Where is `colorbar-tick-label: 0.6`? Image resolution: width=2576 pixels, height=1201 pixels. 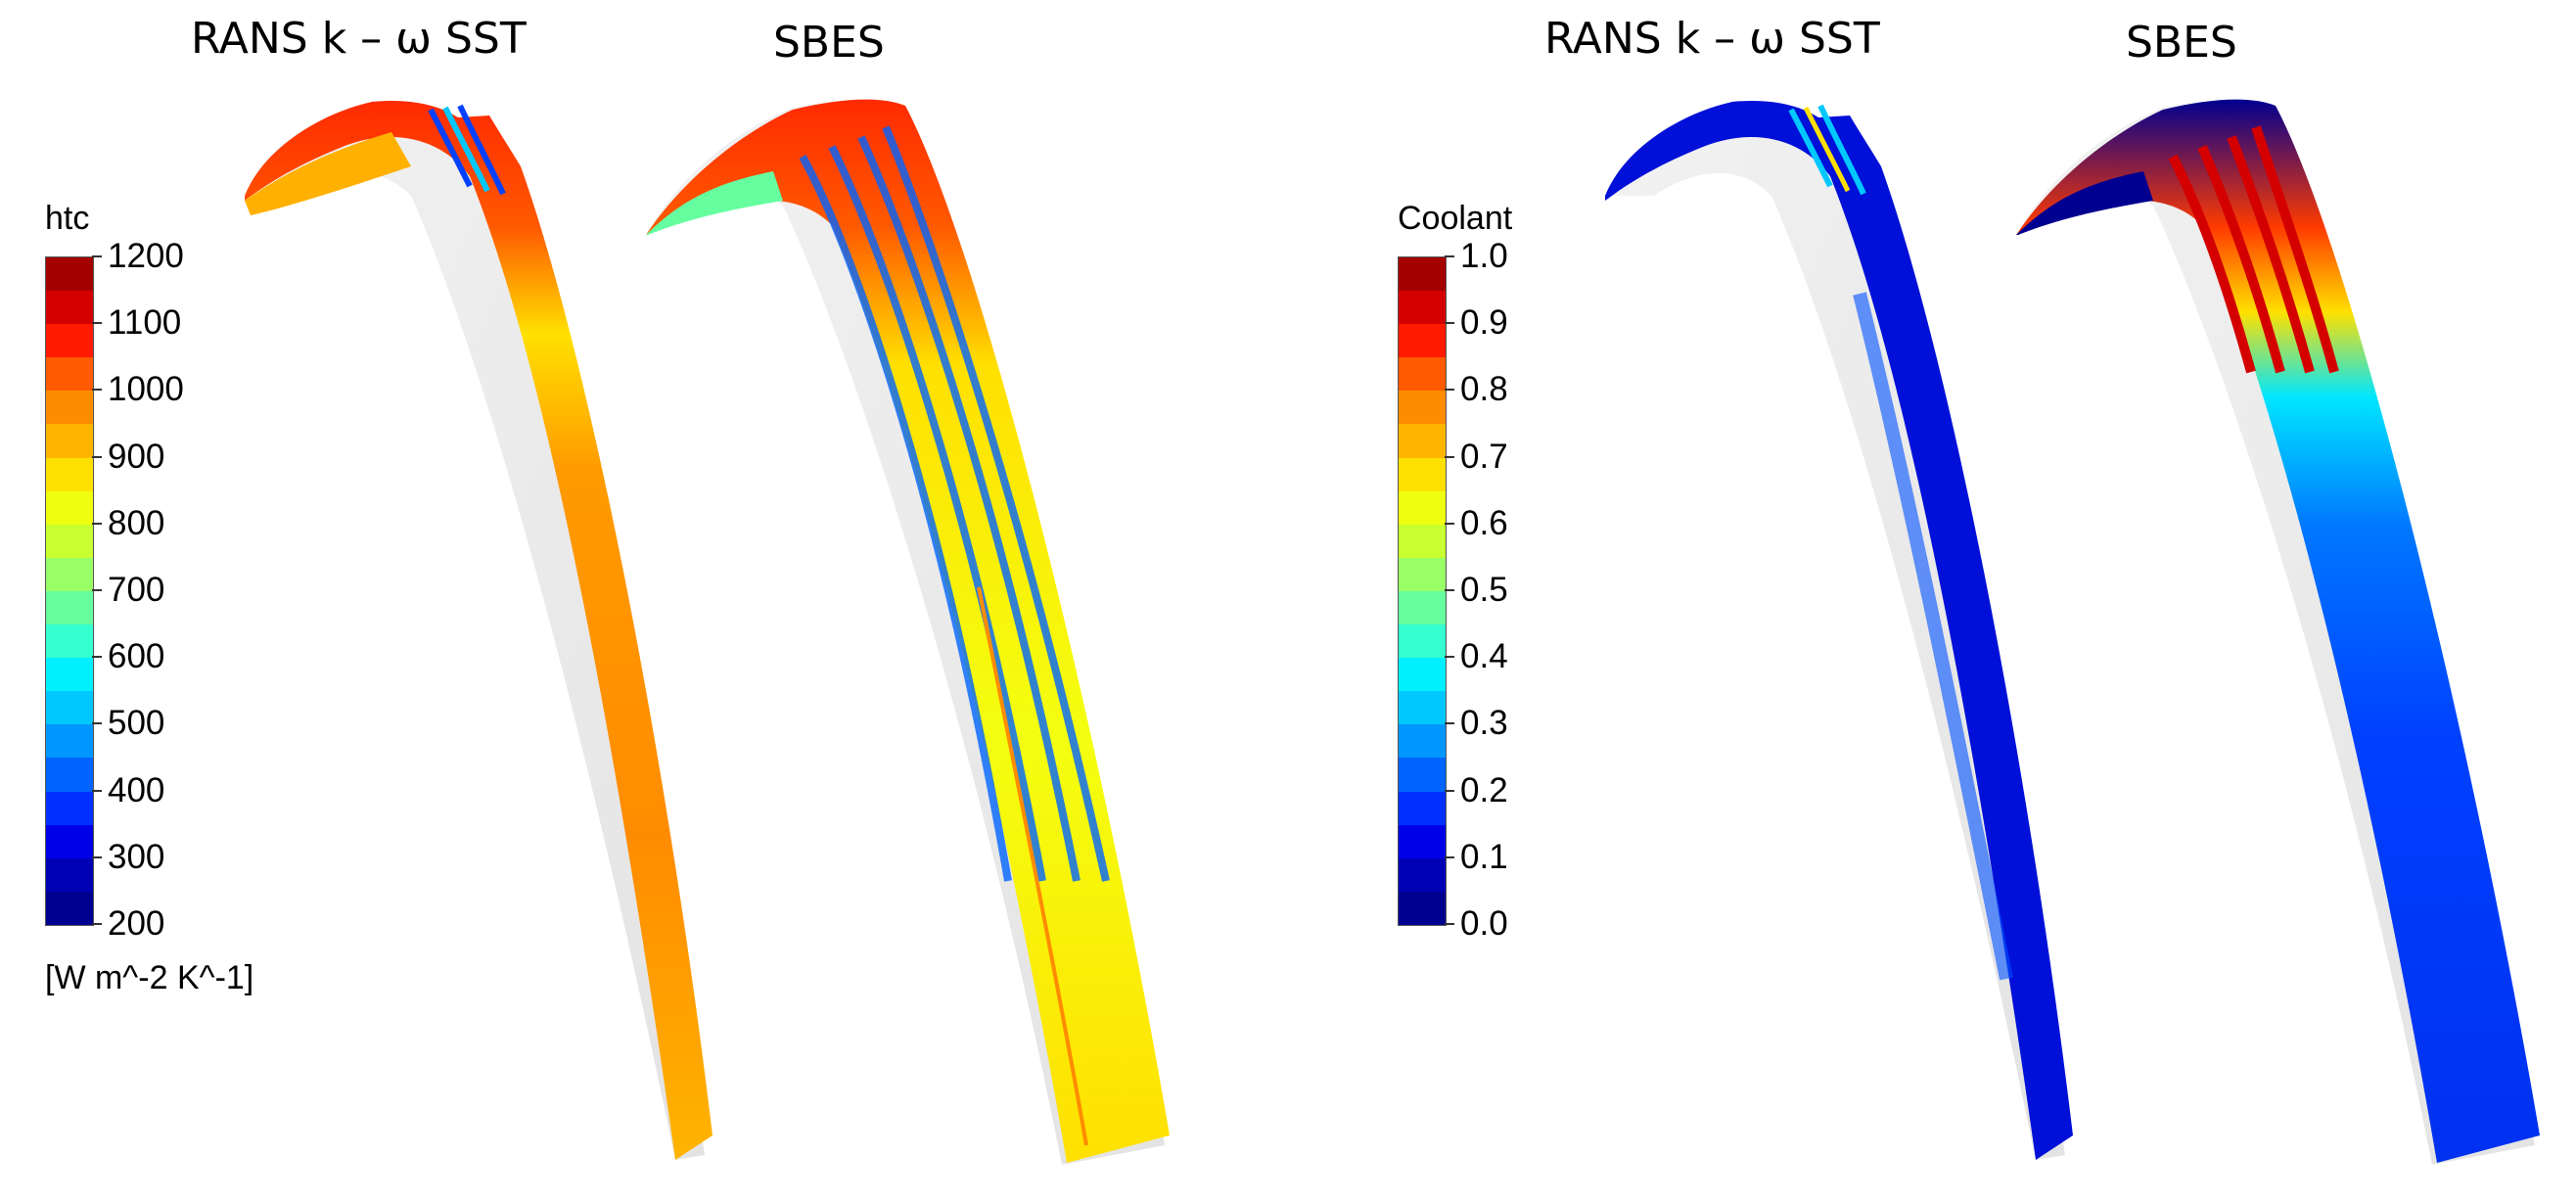 colorbar-tick-label: 0.6 is located at coordinates (1484, 522).